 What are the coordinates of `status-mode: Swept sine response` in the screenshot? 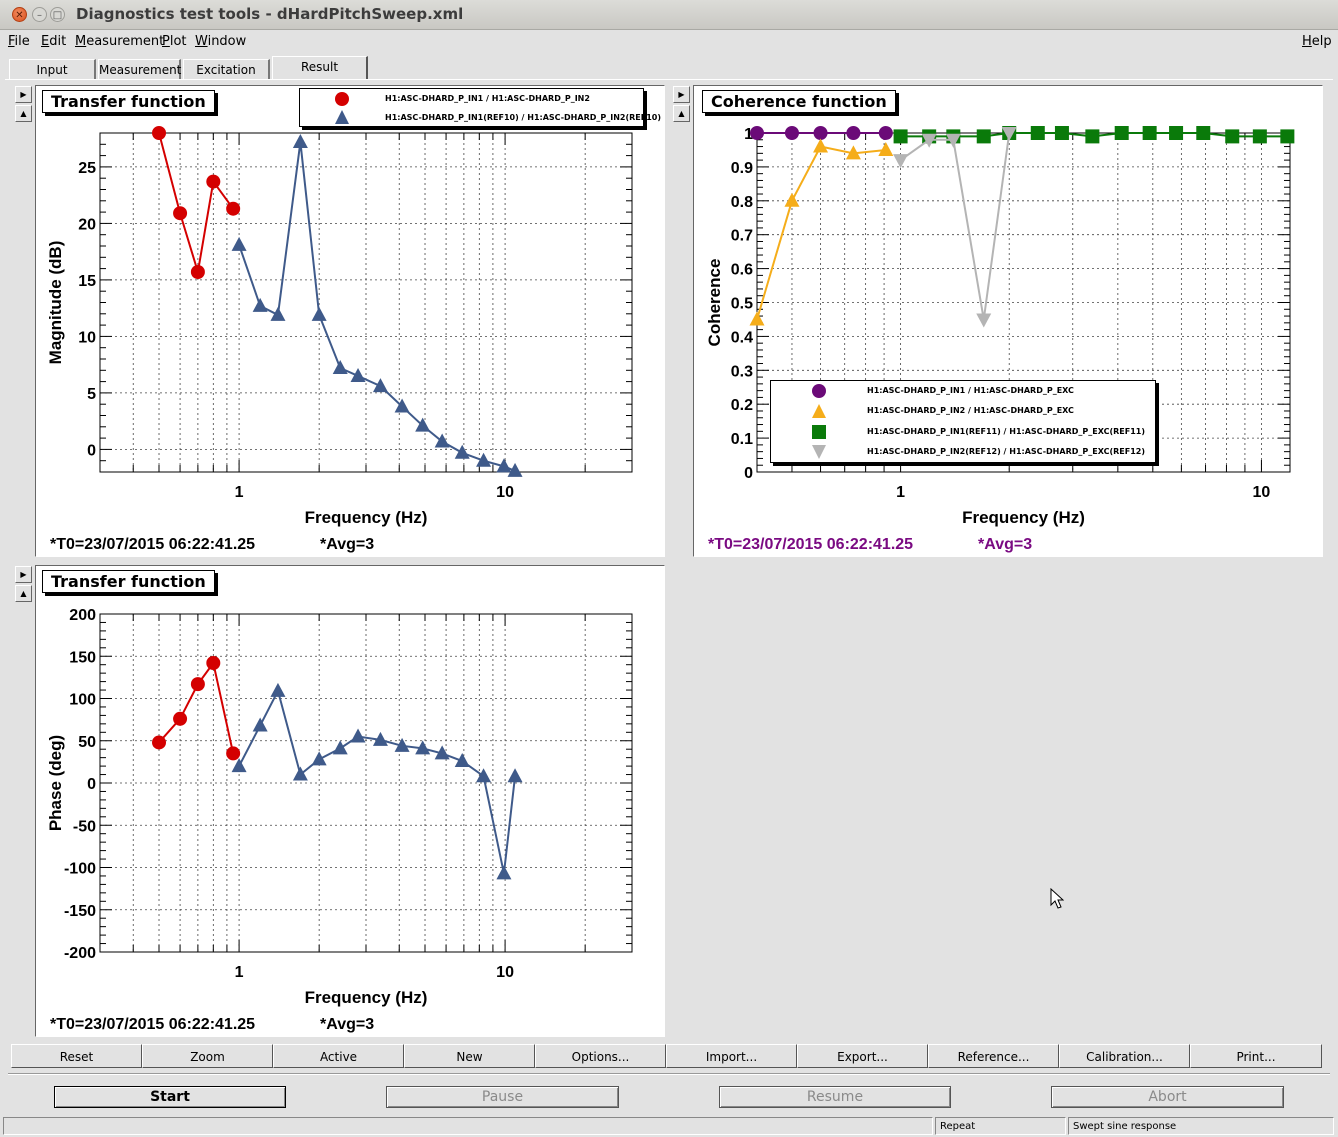 It's located at (1201, 1126).